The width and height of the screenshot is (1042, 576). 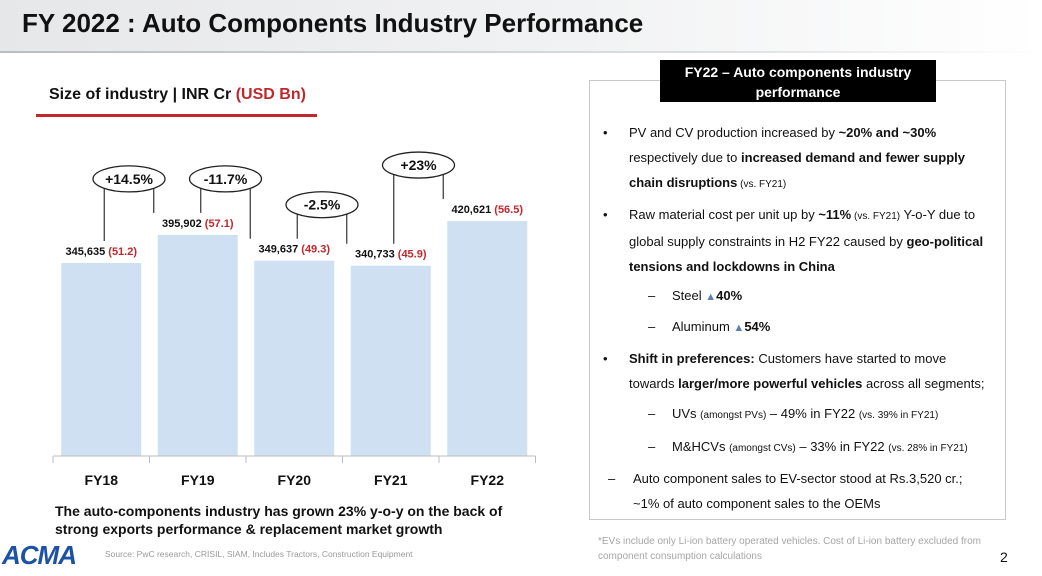 I want to click on page-number: 2, so click(x=1004, y=557).